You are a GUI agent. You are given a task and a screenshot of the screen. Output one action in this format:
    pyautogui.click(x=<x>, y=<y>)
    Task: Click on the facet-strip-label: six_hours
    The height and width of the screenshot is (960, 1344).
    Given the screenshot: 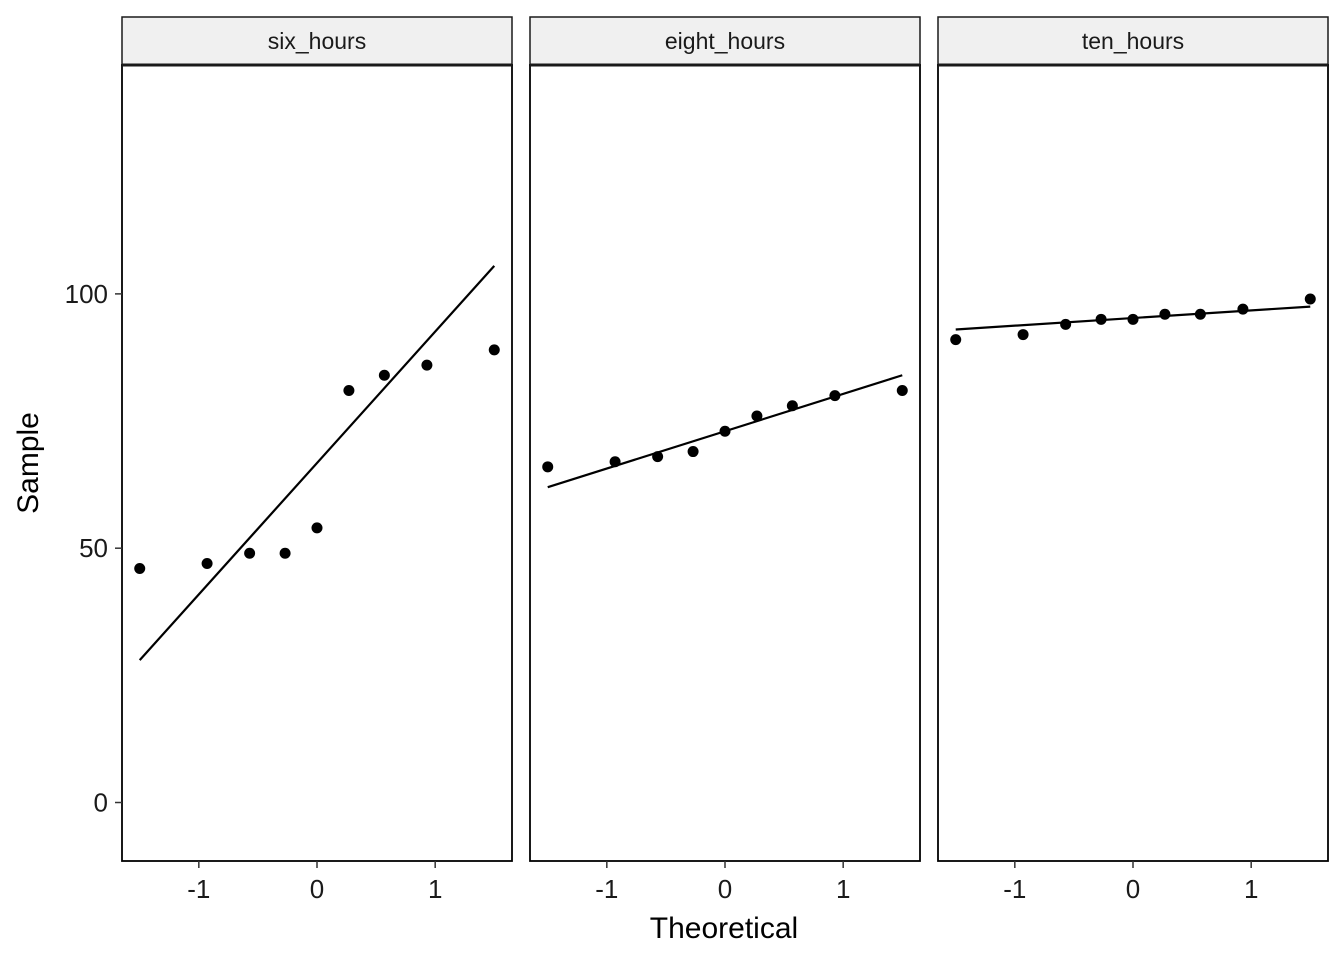 What is the action you would take?
    pyautogui.click(x=317, y=41)
    